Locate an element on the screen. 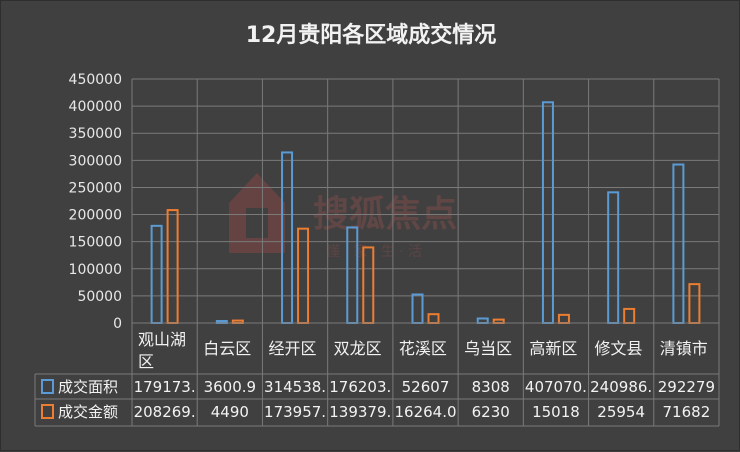  category-label: 双龙区 is located at coordinates (358, 348).